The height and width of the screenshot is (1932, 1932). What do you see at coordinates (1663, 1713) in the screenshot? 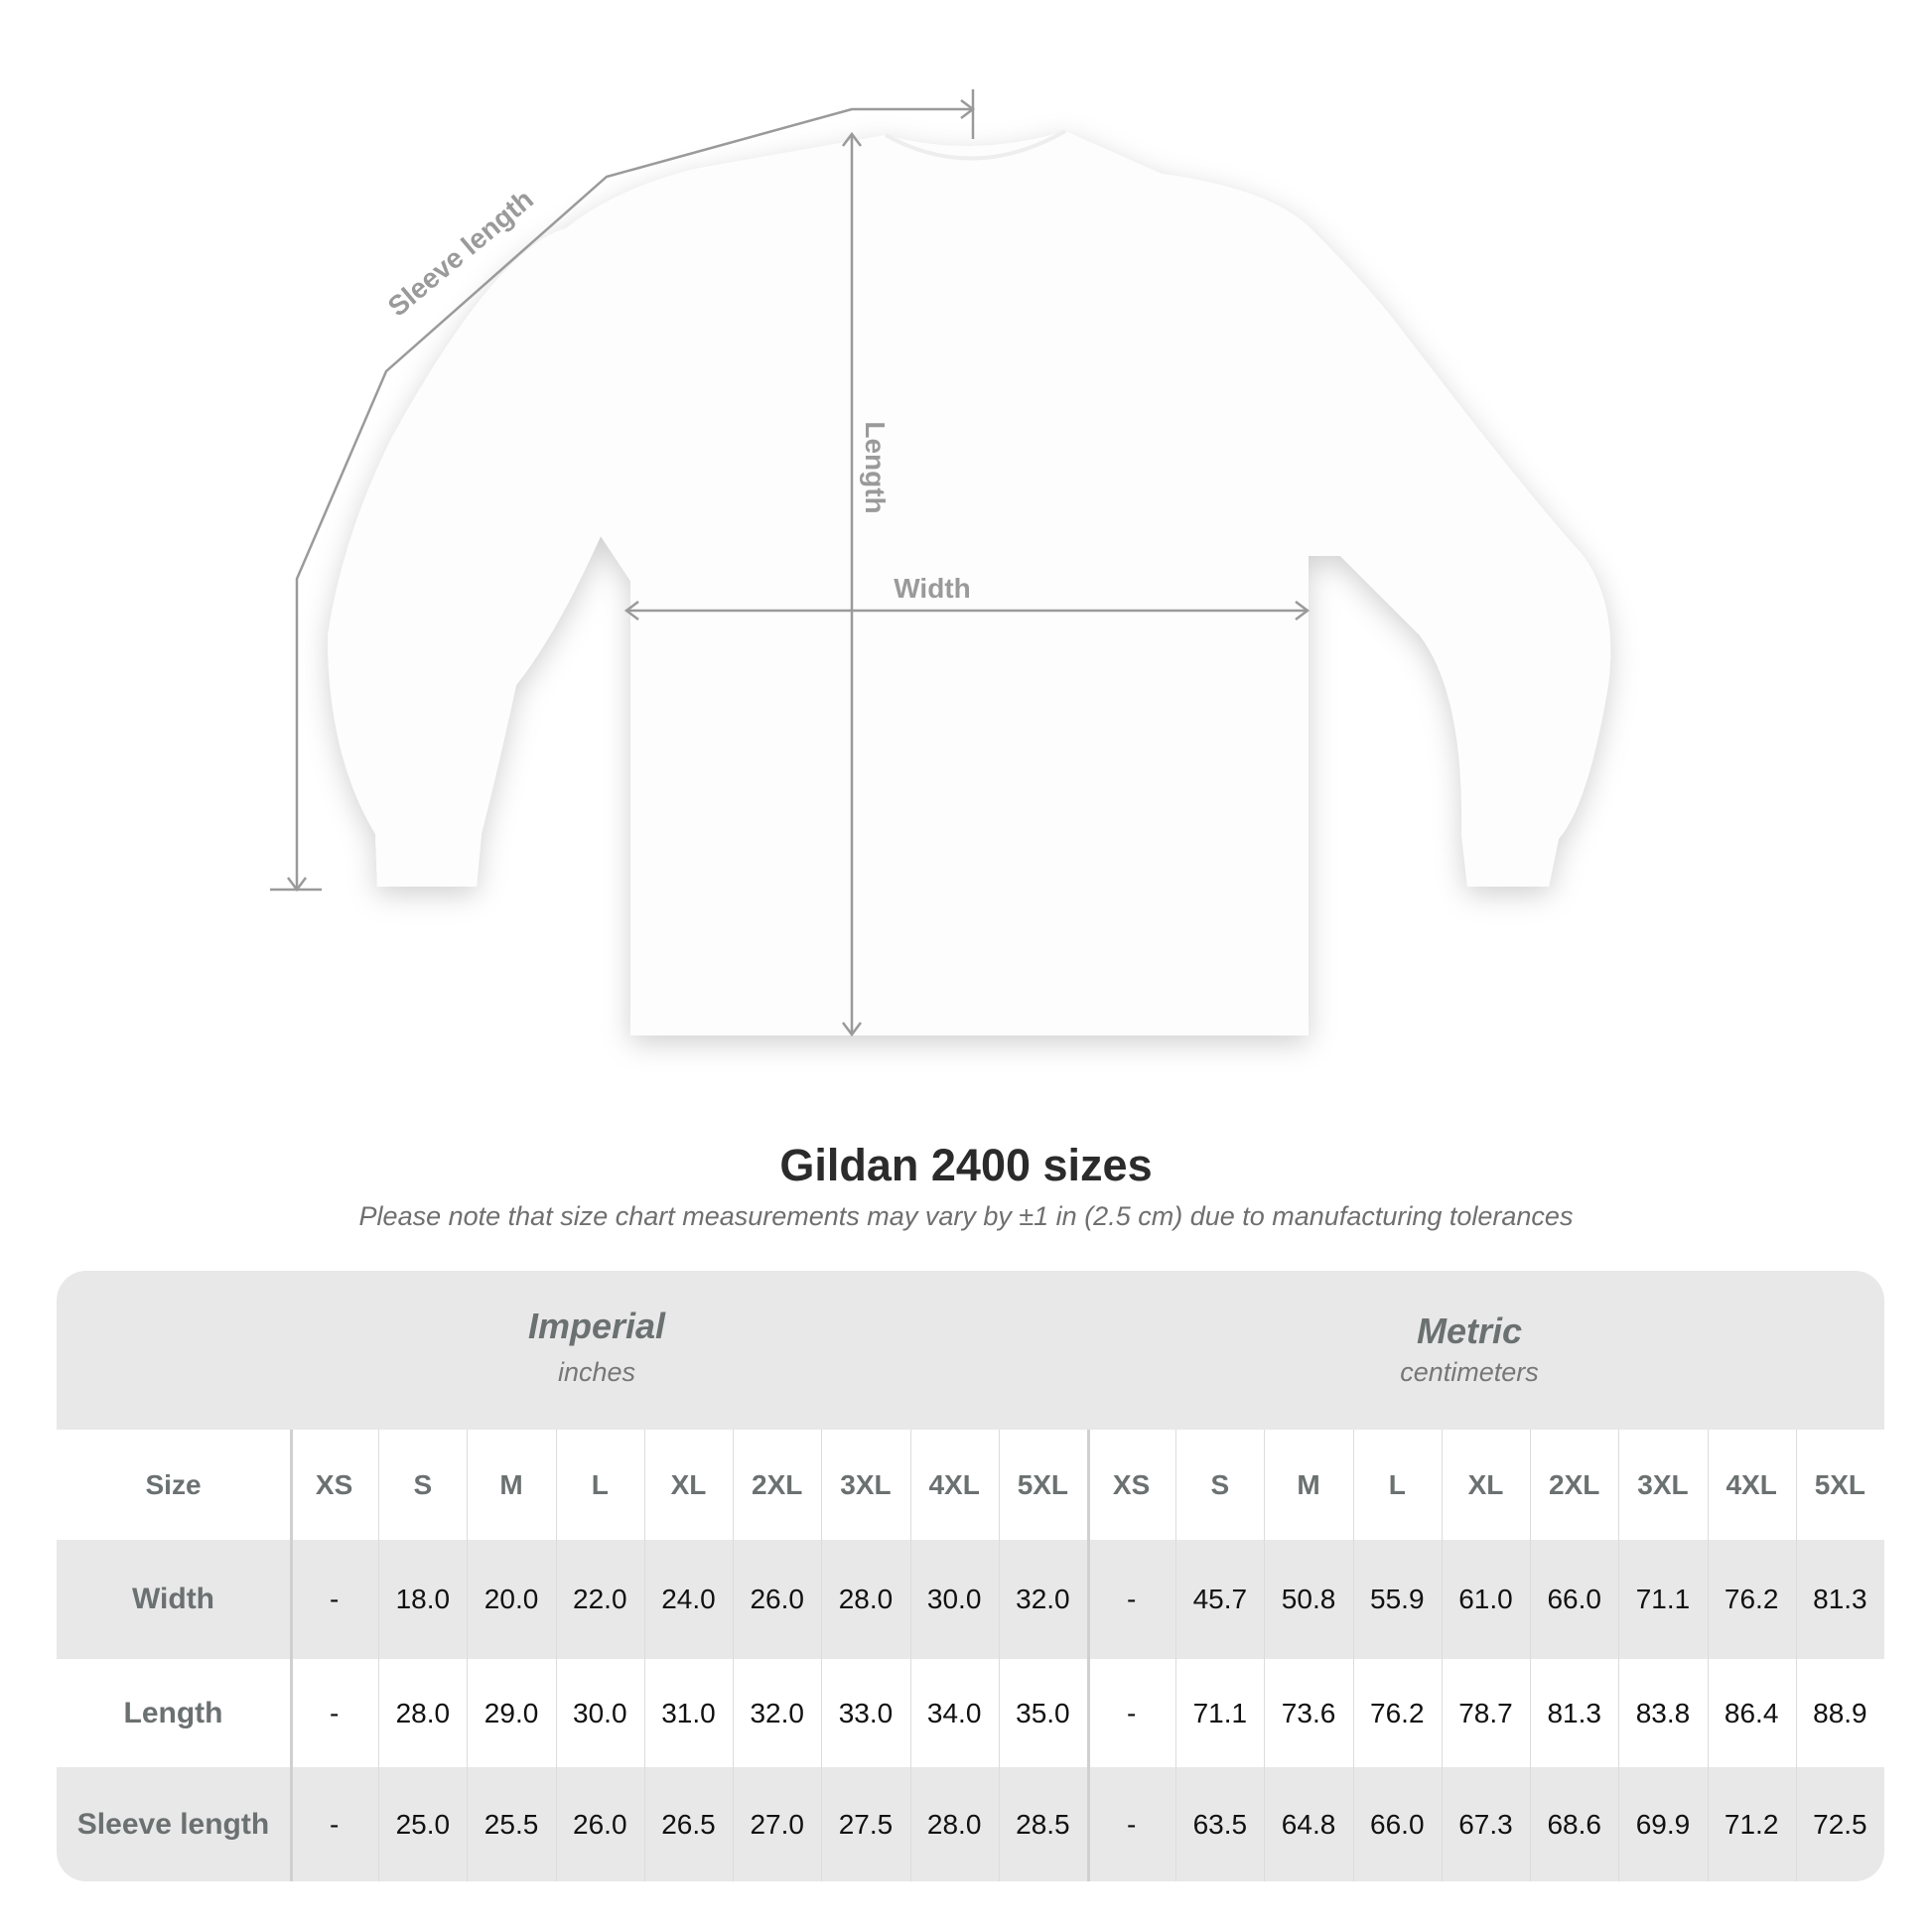
I see `metric-value-cell: 83.8` at bounding box center [1663, 1713].